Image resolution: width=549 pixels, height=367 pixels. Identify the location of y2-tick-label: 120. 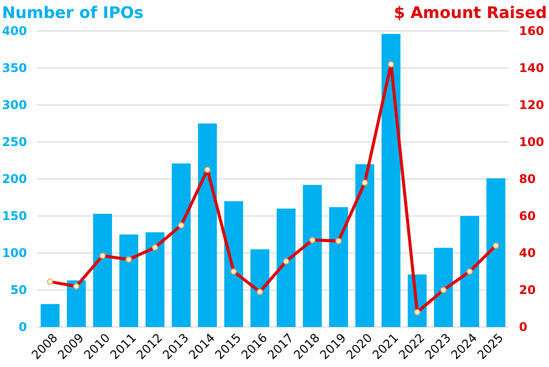
(531, 105).